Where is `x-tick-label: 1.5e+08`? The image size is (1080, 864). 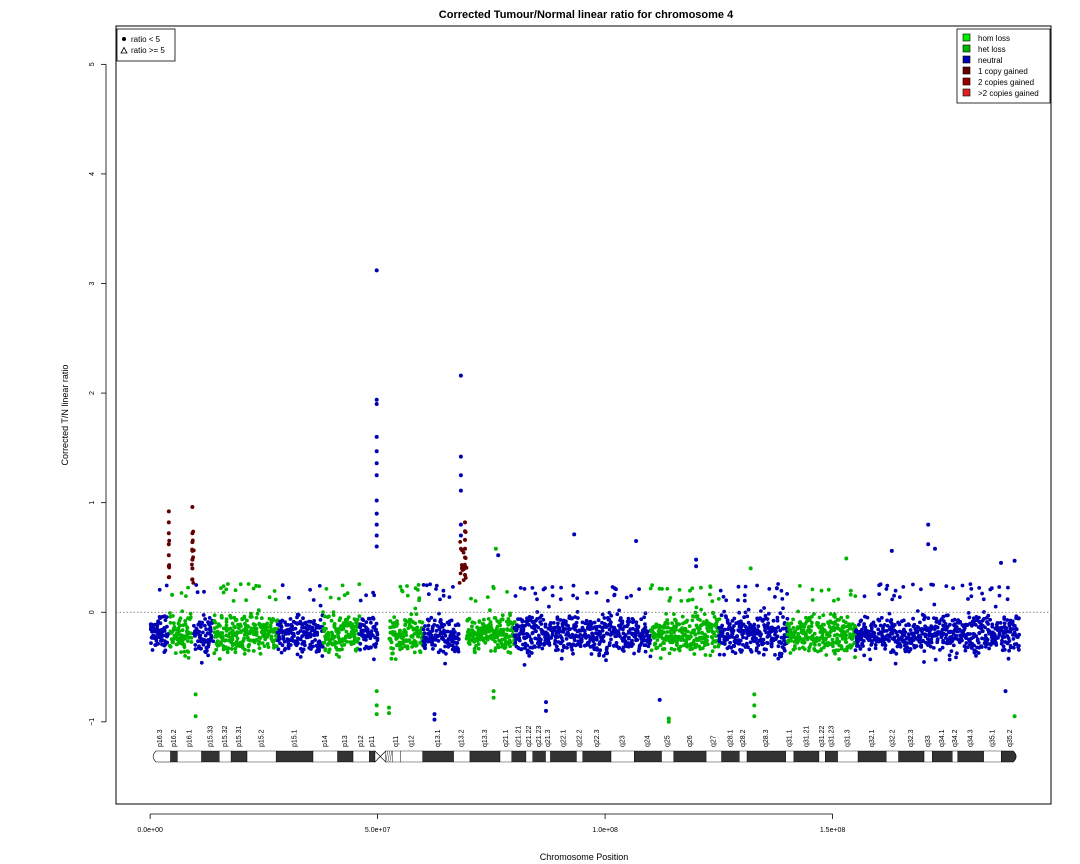
x-tick-label: 1.5e+08 is located at coordinates (833, 830).